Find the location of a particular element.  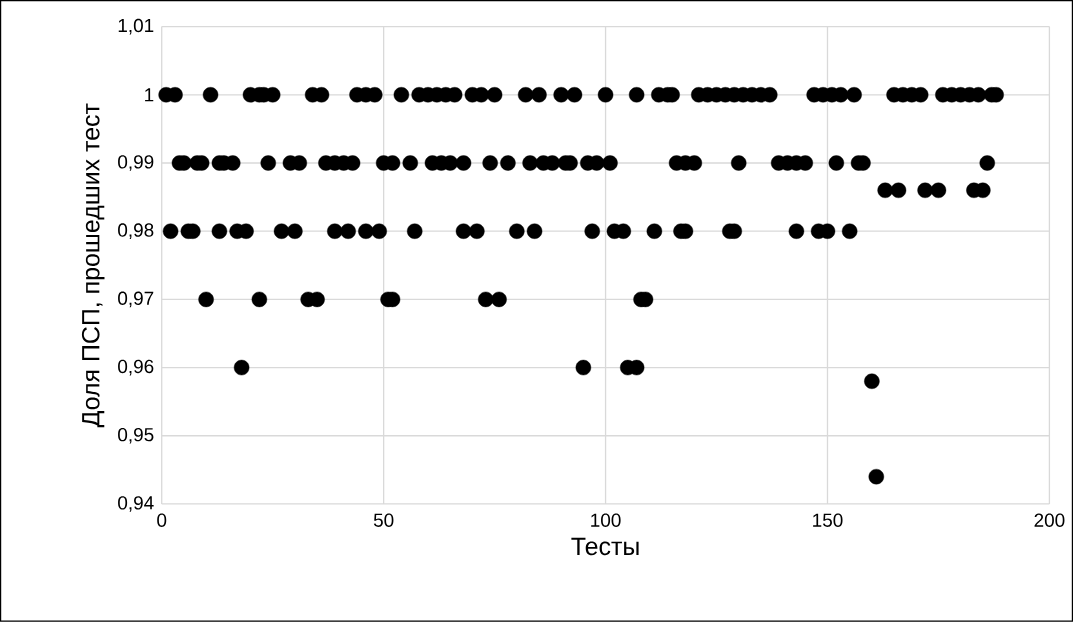

x-tick-label: 50 is located at coordinates (383, 520).